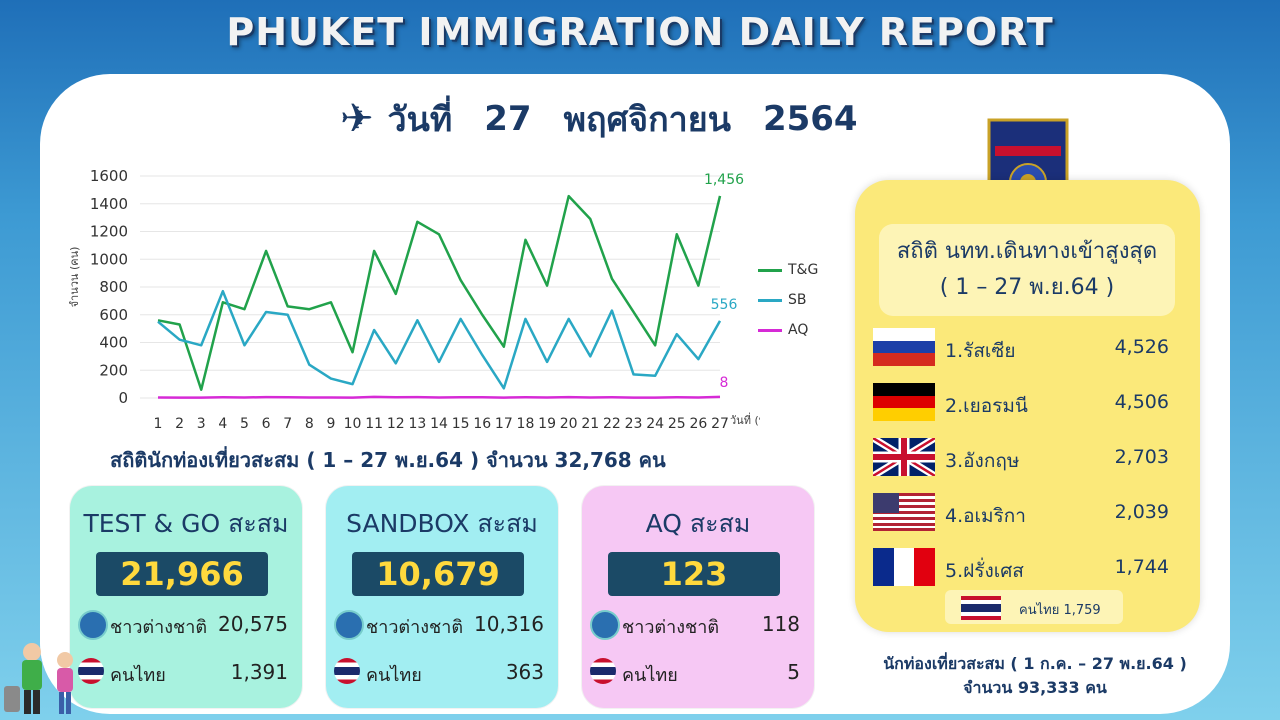 The image size is (1280, 720). I want to click on data-label: 8, so click(724, 383).